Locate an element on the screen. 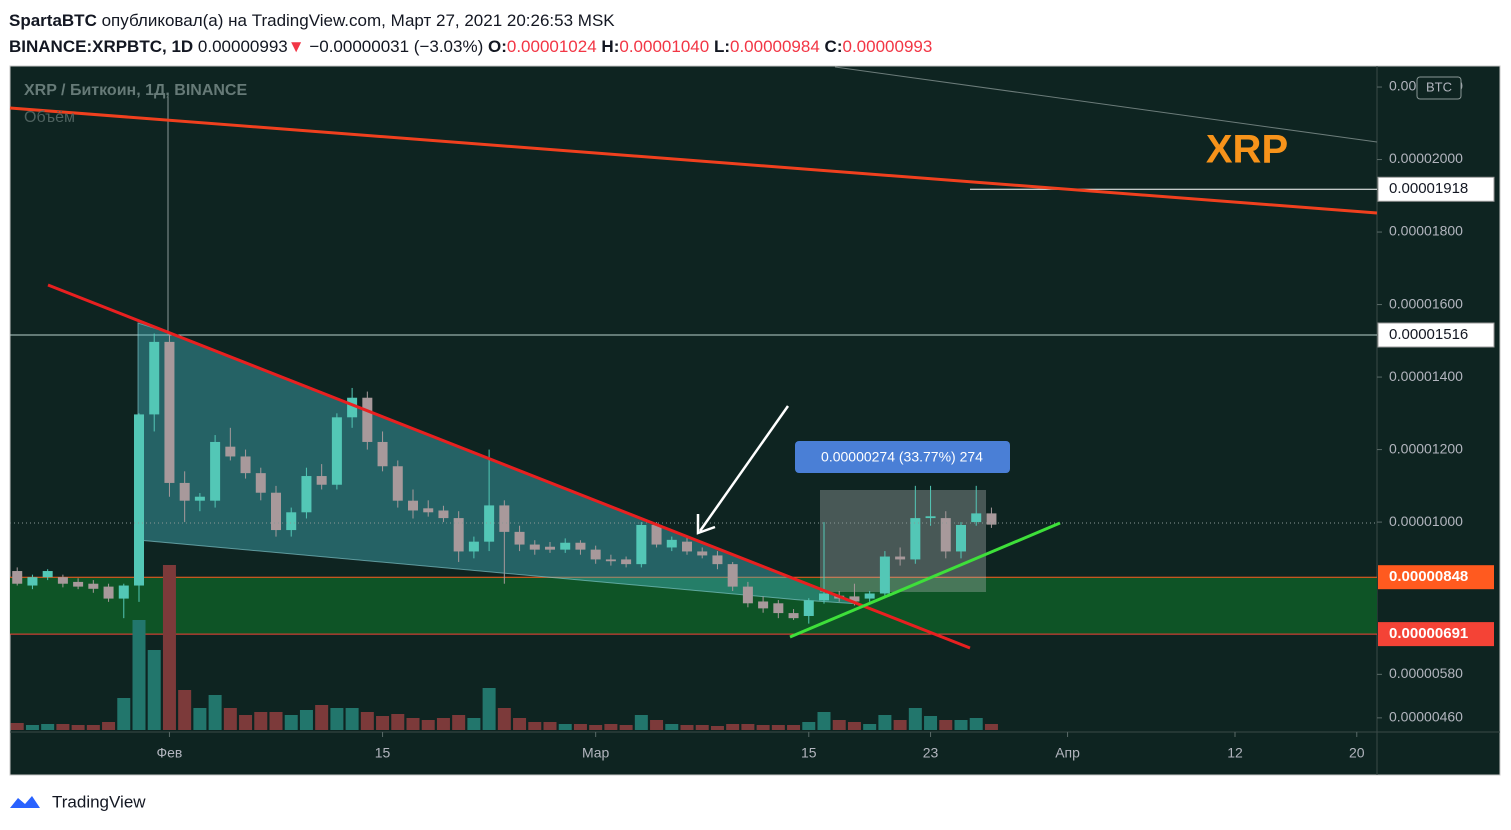 This screenshot has height=830, width=1511. level-label-bg is located at coordinates (1436, 577).